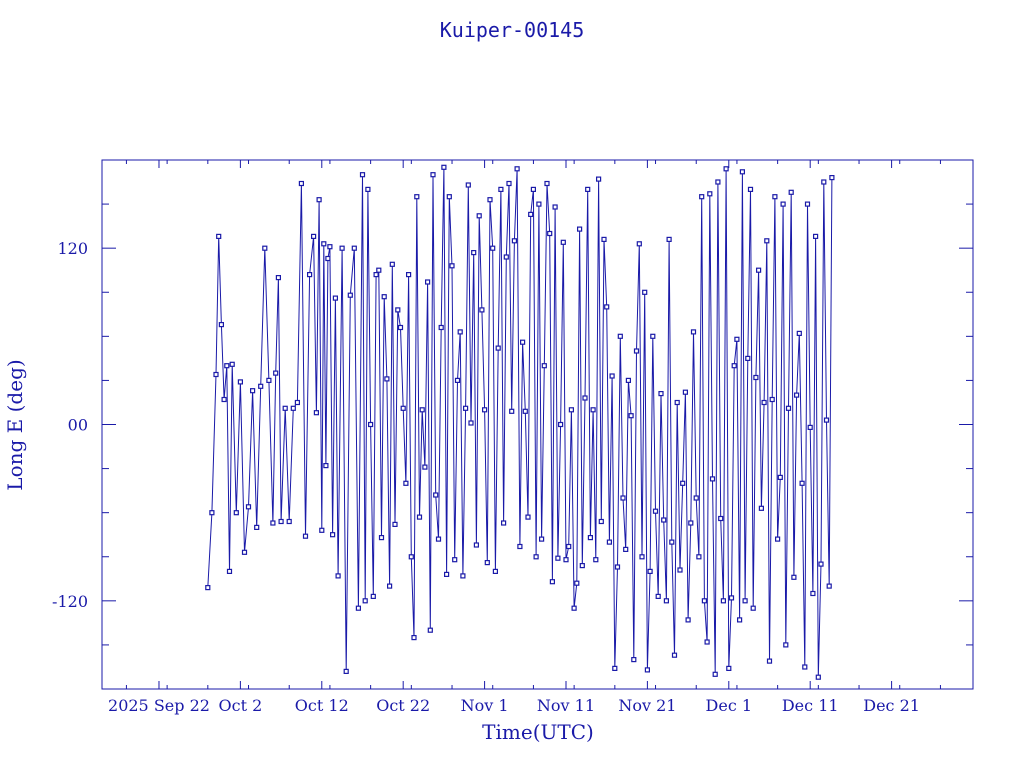  What do you see at coordinates (70, 601) in the screenshot?
I see `y-tick-label: -120` at bounding box center [70, 601].